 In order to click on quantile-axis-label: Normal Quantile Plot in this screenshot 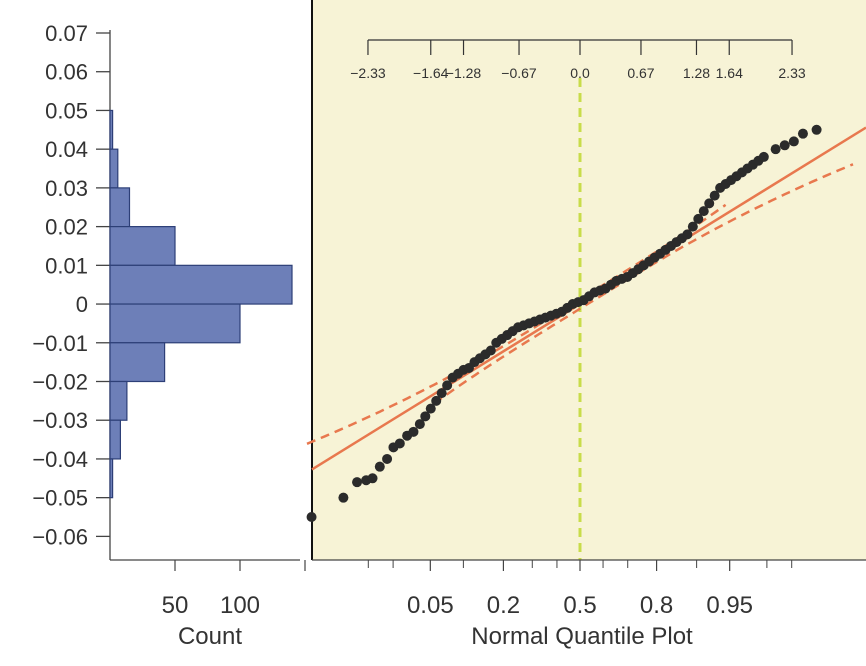, I will do `click(582, 636)`.